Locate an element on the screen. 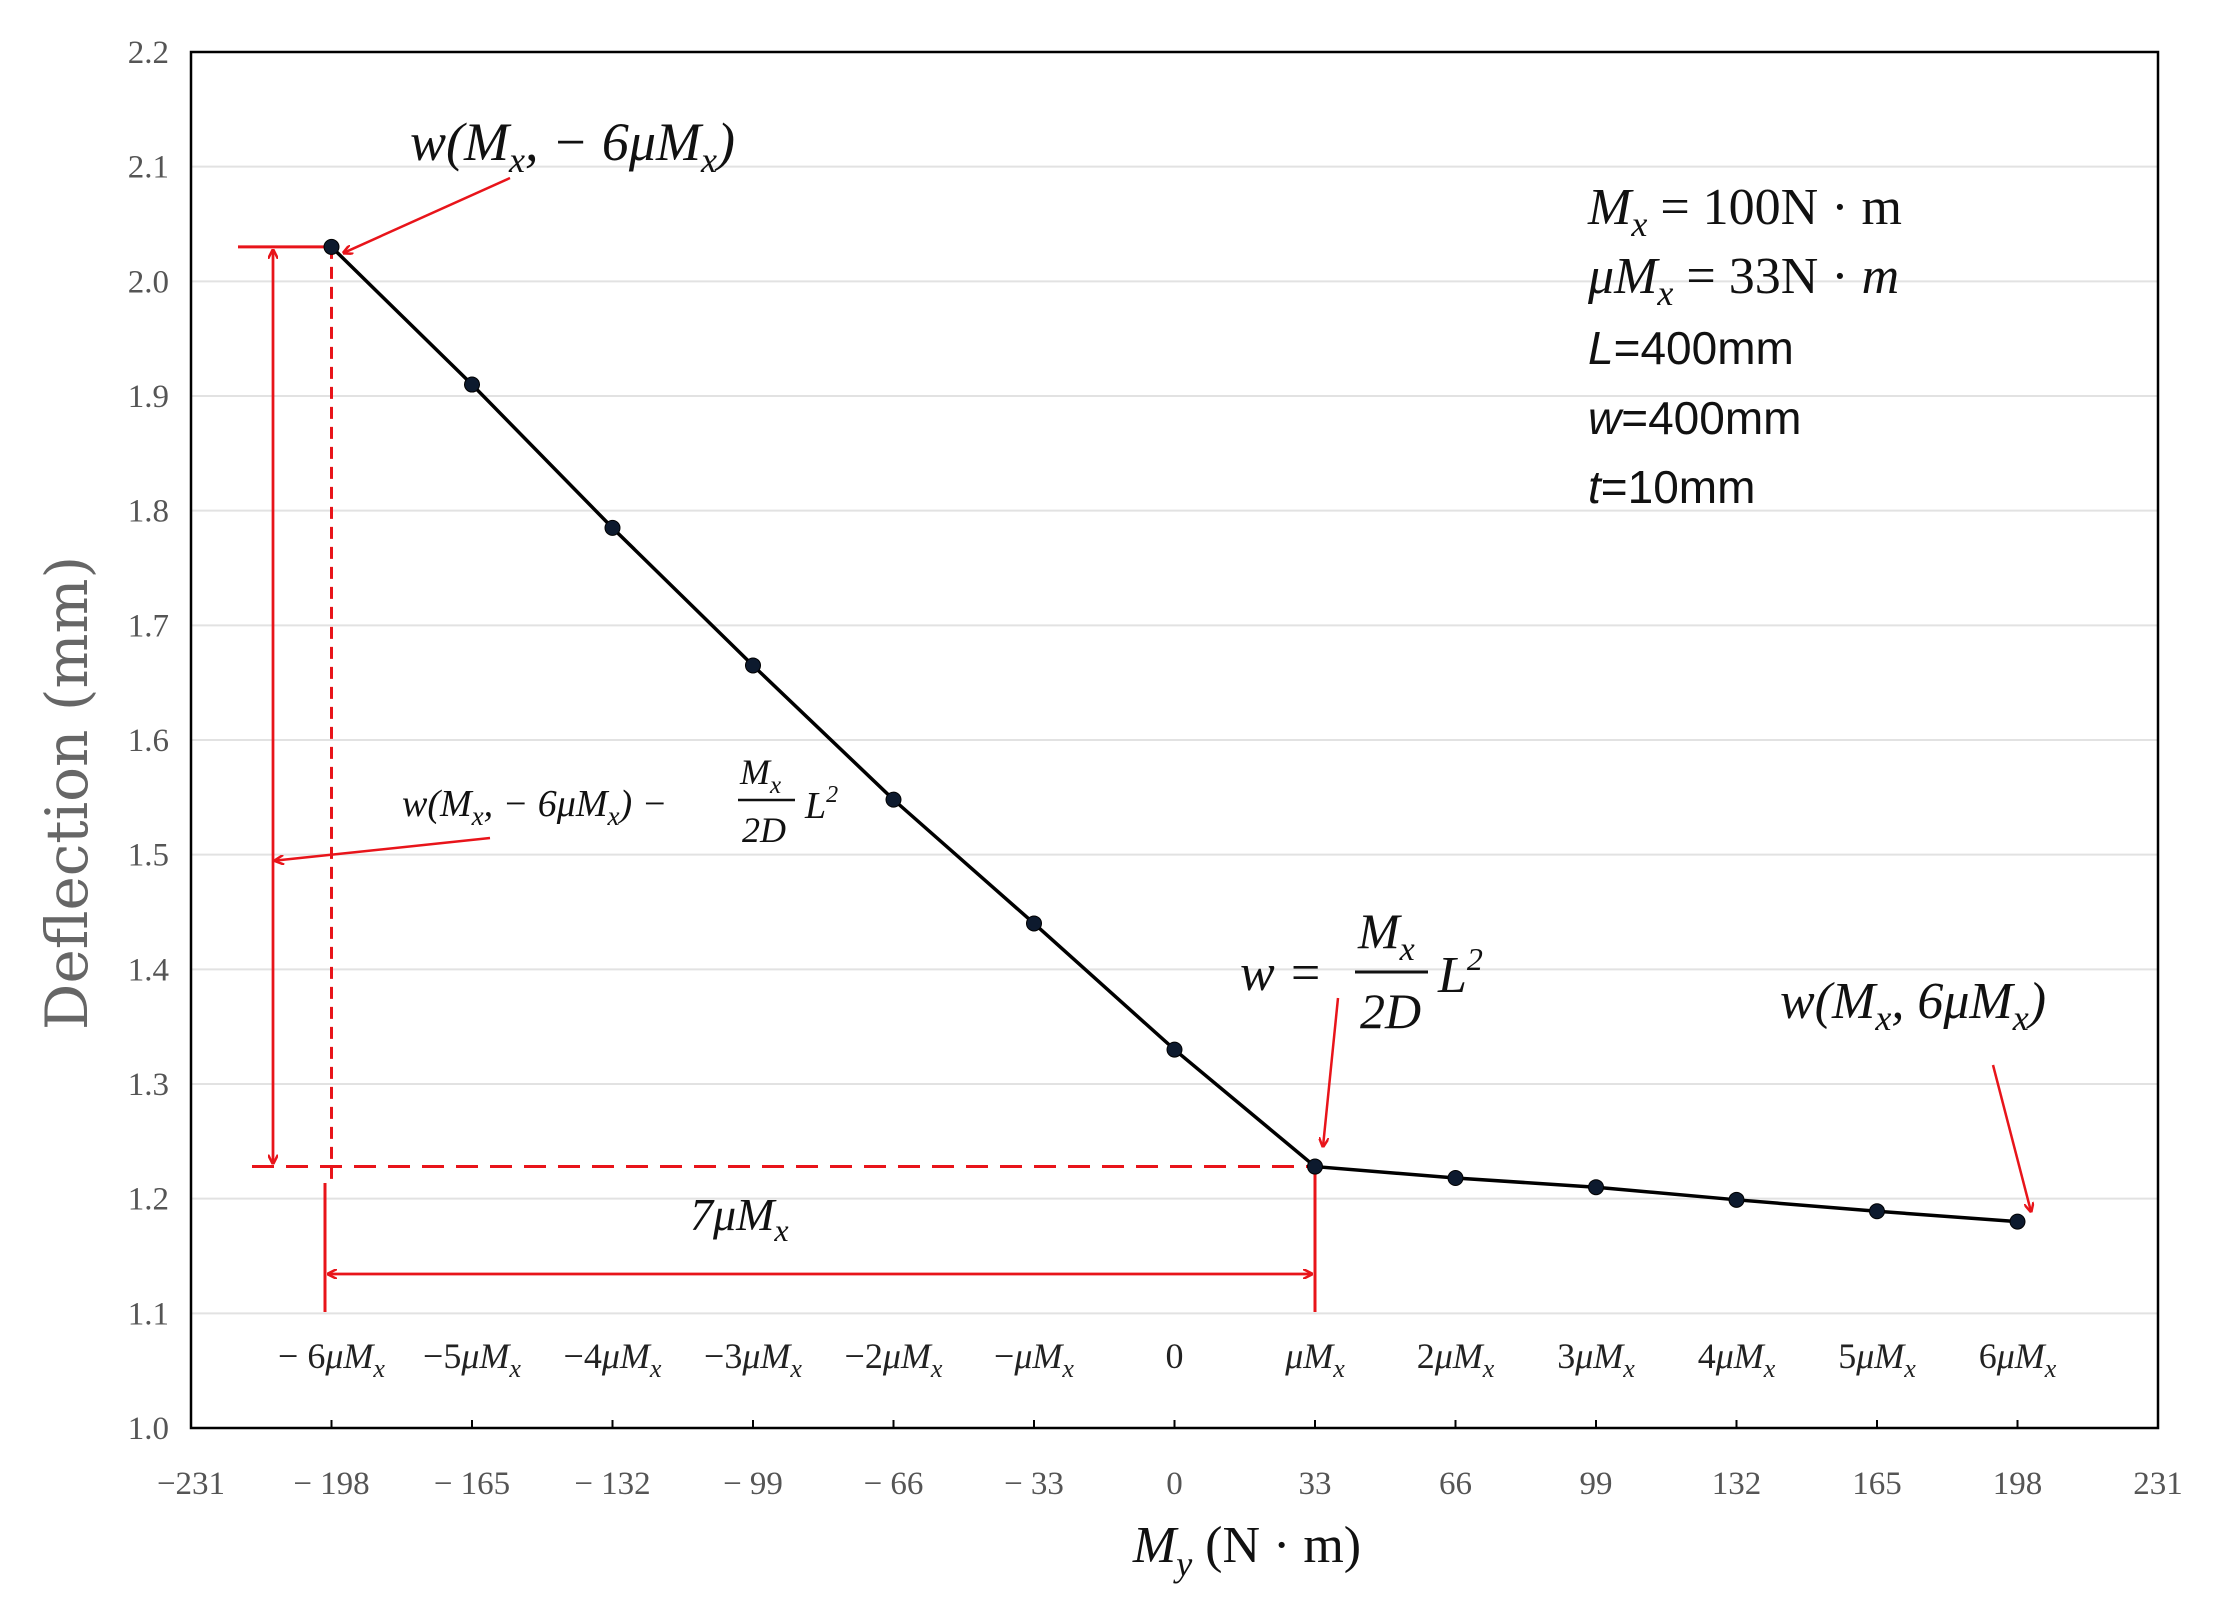 This screenshot has width=2219, height=1608. y-tick-labels: 1.0 1.1 1.2 1.3 1.4 1.5 1.6 1.7 1.8 1.9 2.0 2.1 2.2 is located at coordinates (148, 741).